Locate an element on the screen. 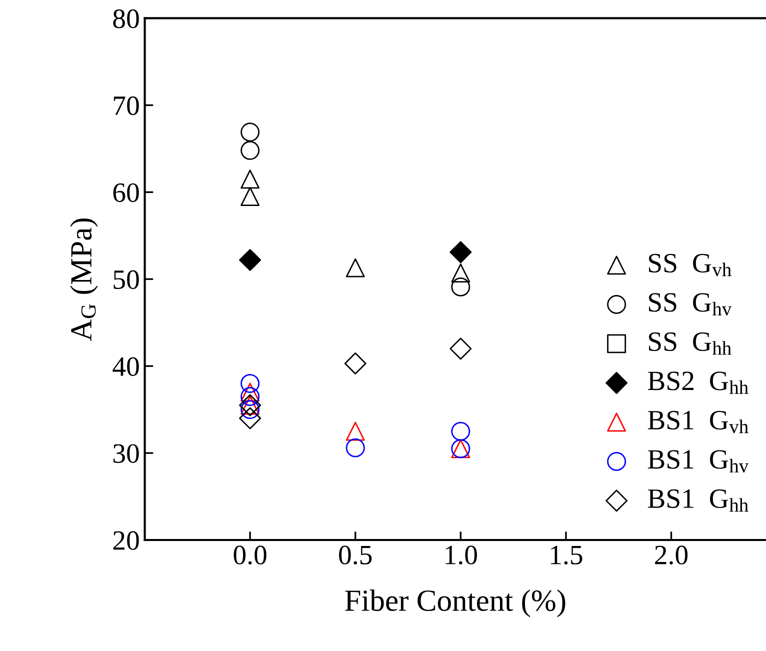 Image resolution: width=766 pixels, height=651 pixels. y-tick-label: 30 is located at coordinates (126, 453).